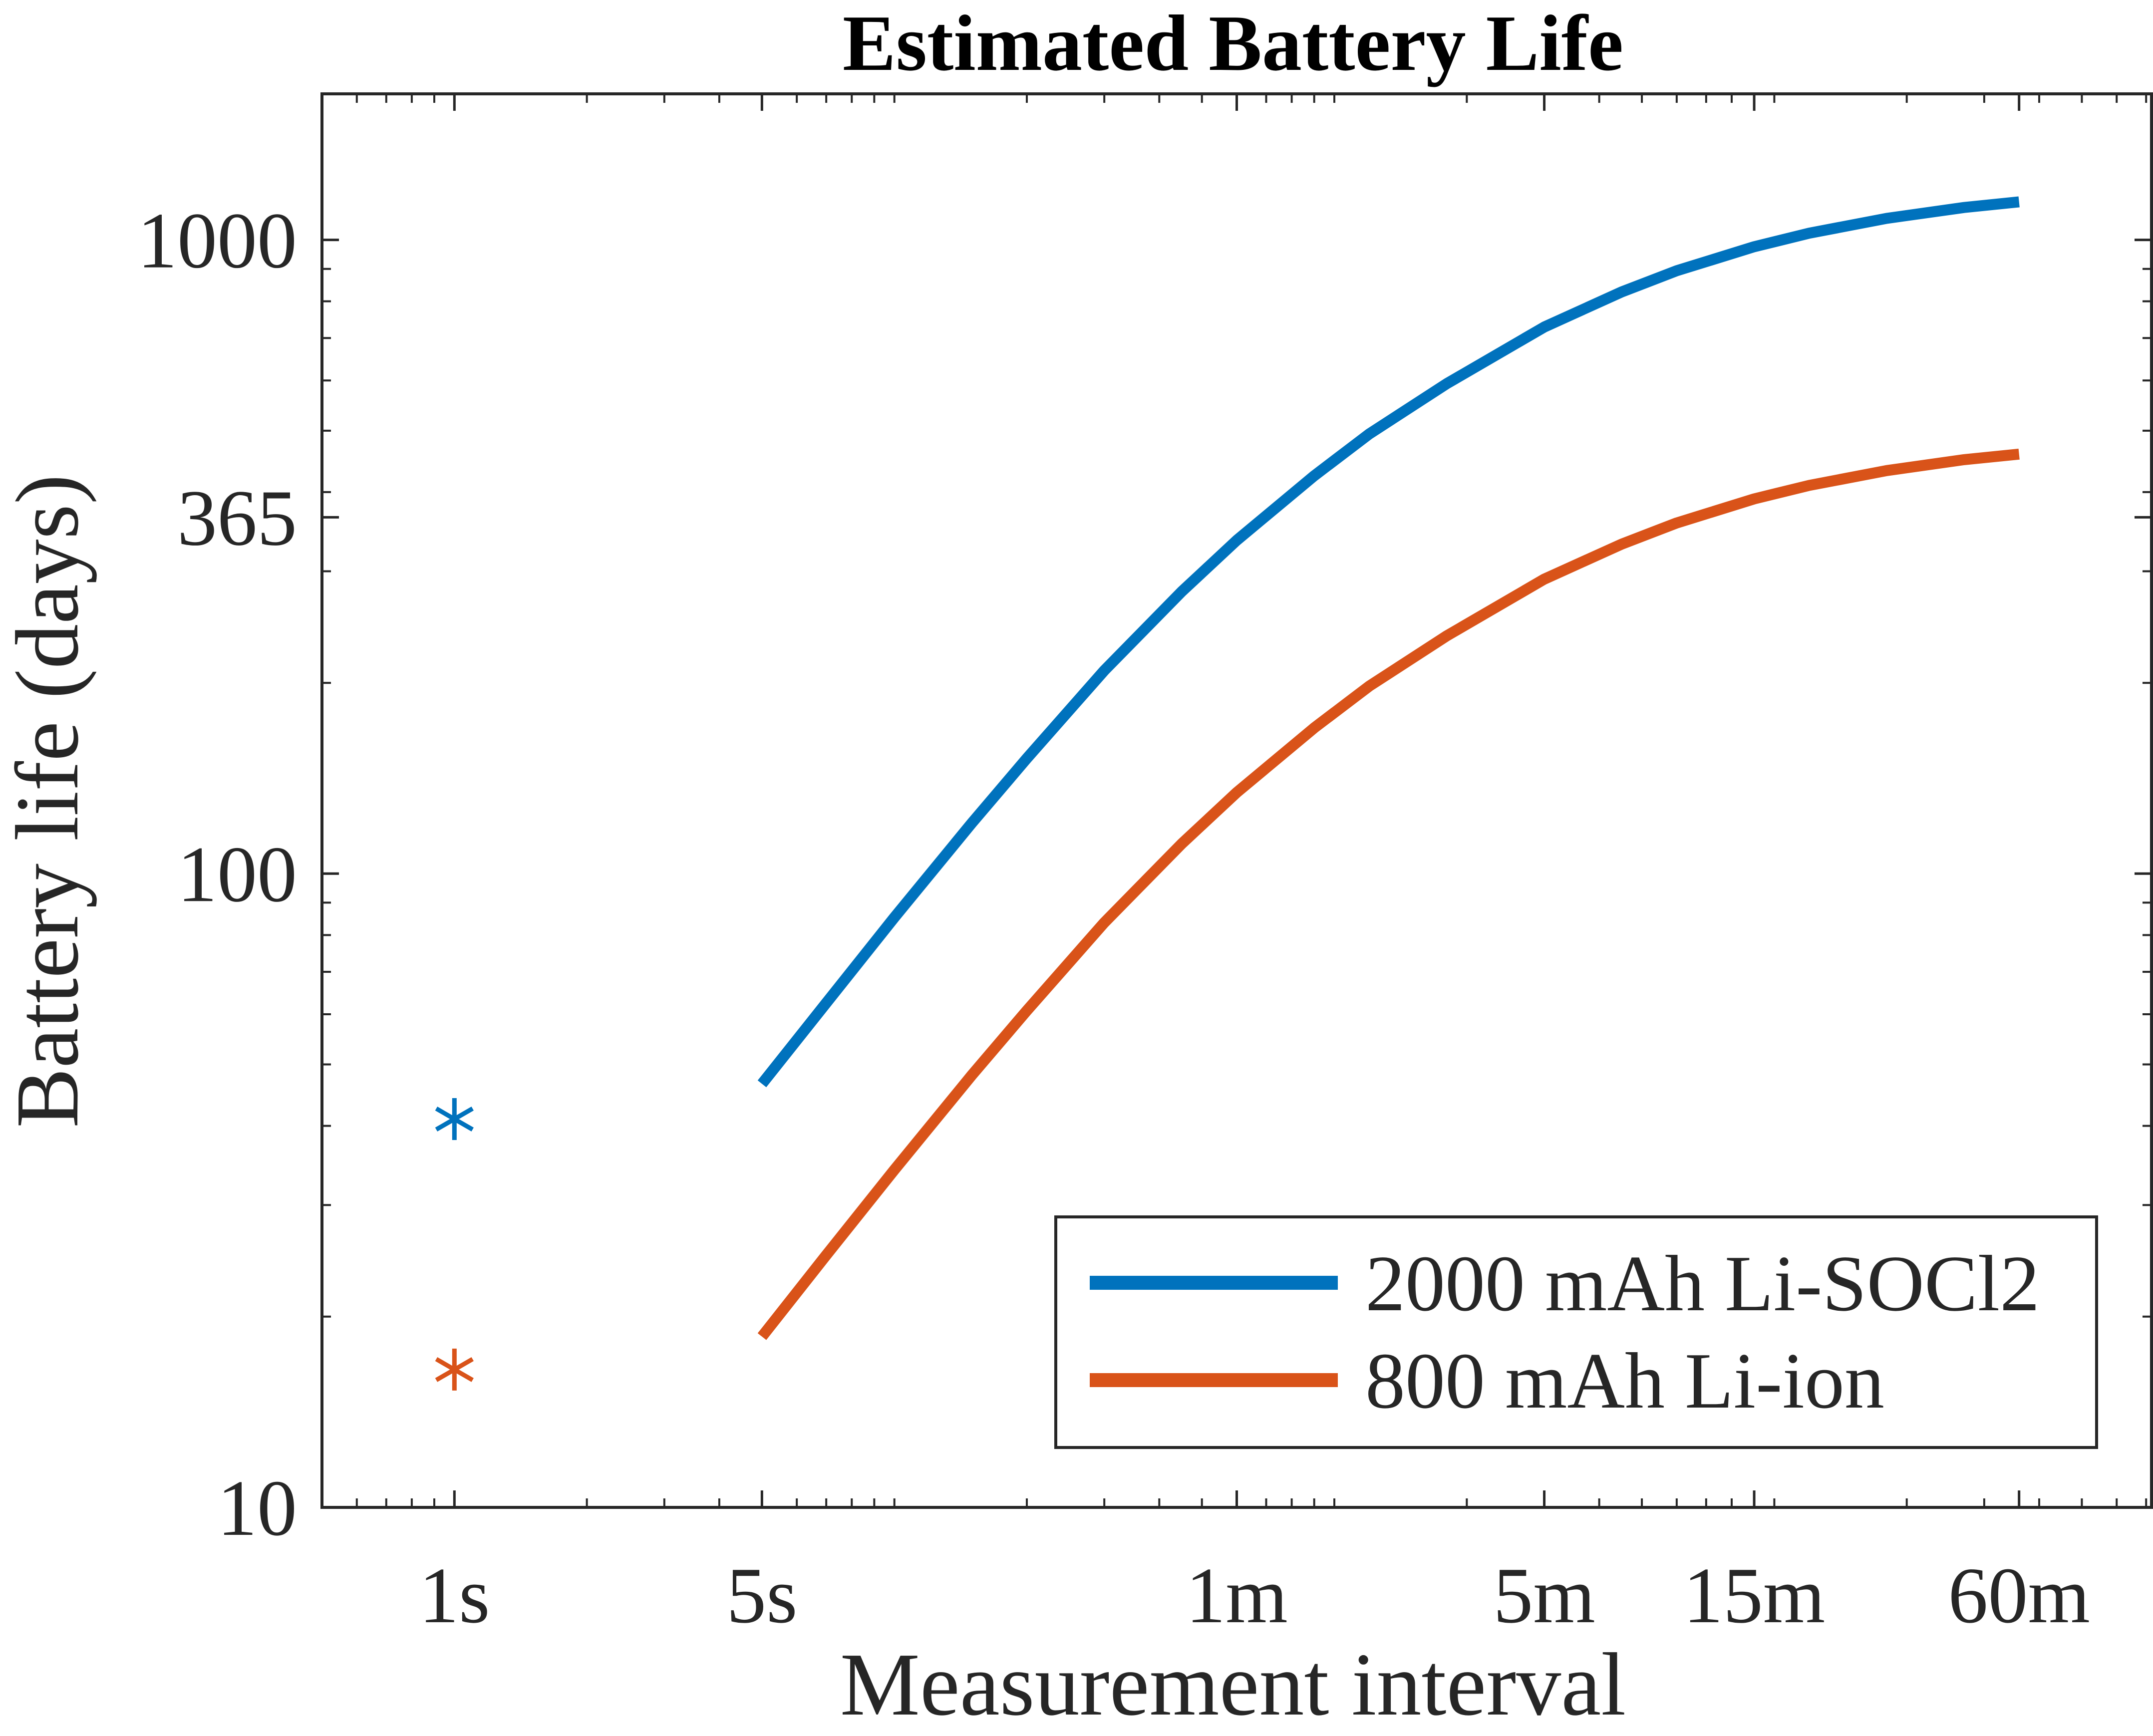  I want to click on x-tick-label: 1s, so click(455, 1595).